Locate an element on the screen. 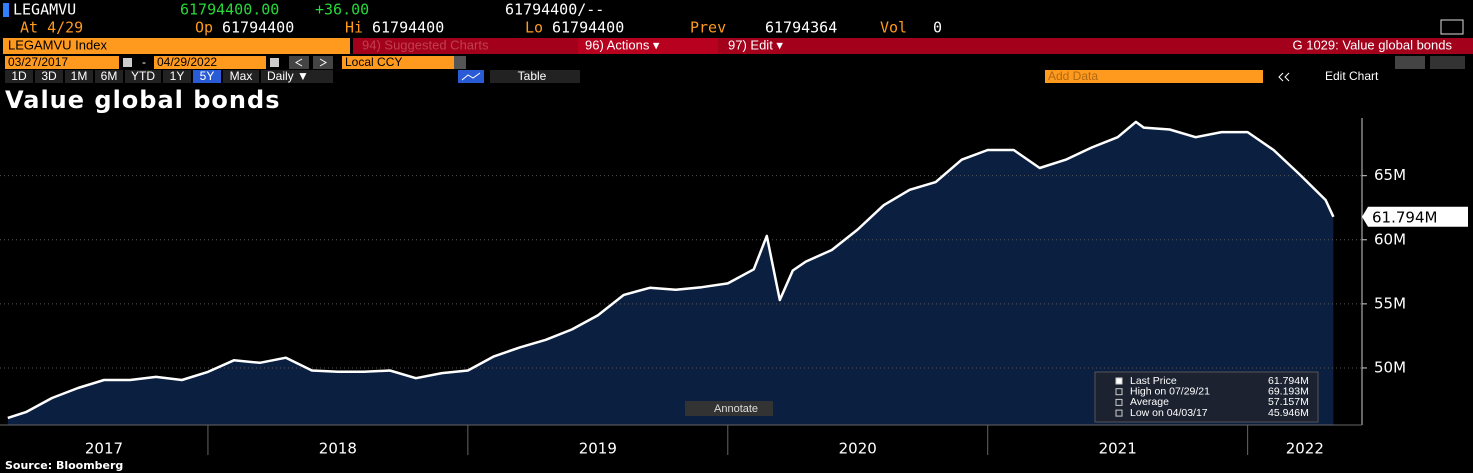  next-button is located at coordinates (323, 62).